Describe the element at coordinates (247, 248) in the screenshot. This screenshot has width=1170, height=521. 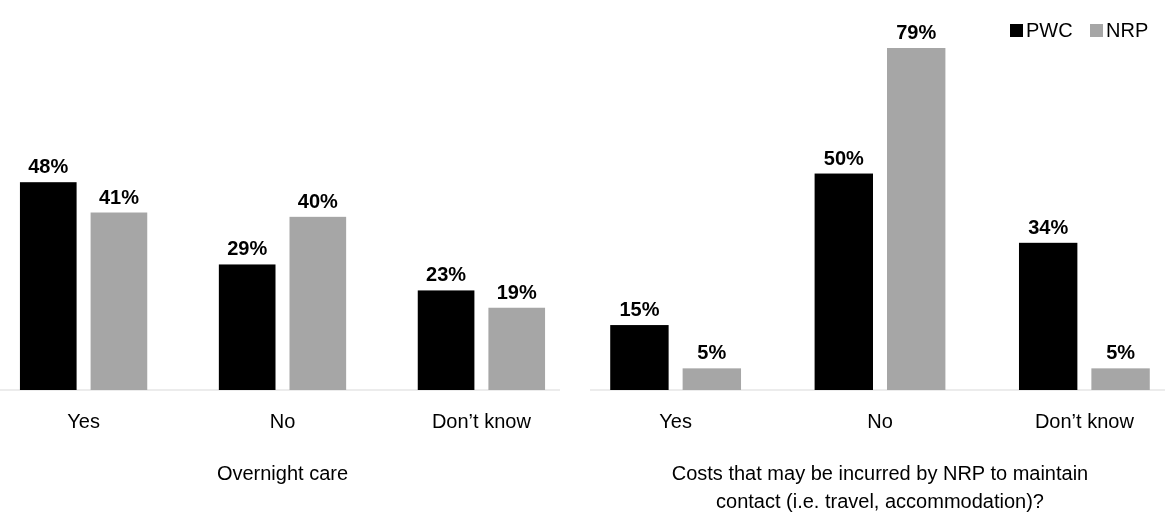
I see `data-label: 29%` at that location.